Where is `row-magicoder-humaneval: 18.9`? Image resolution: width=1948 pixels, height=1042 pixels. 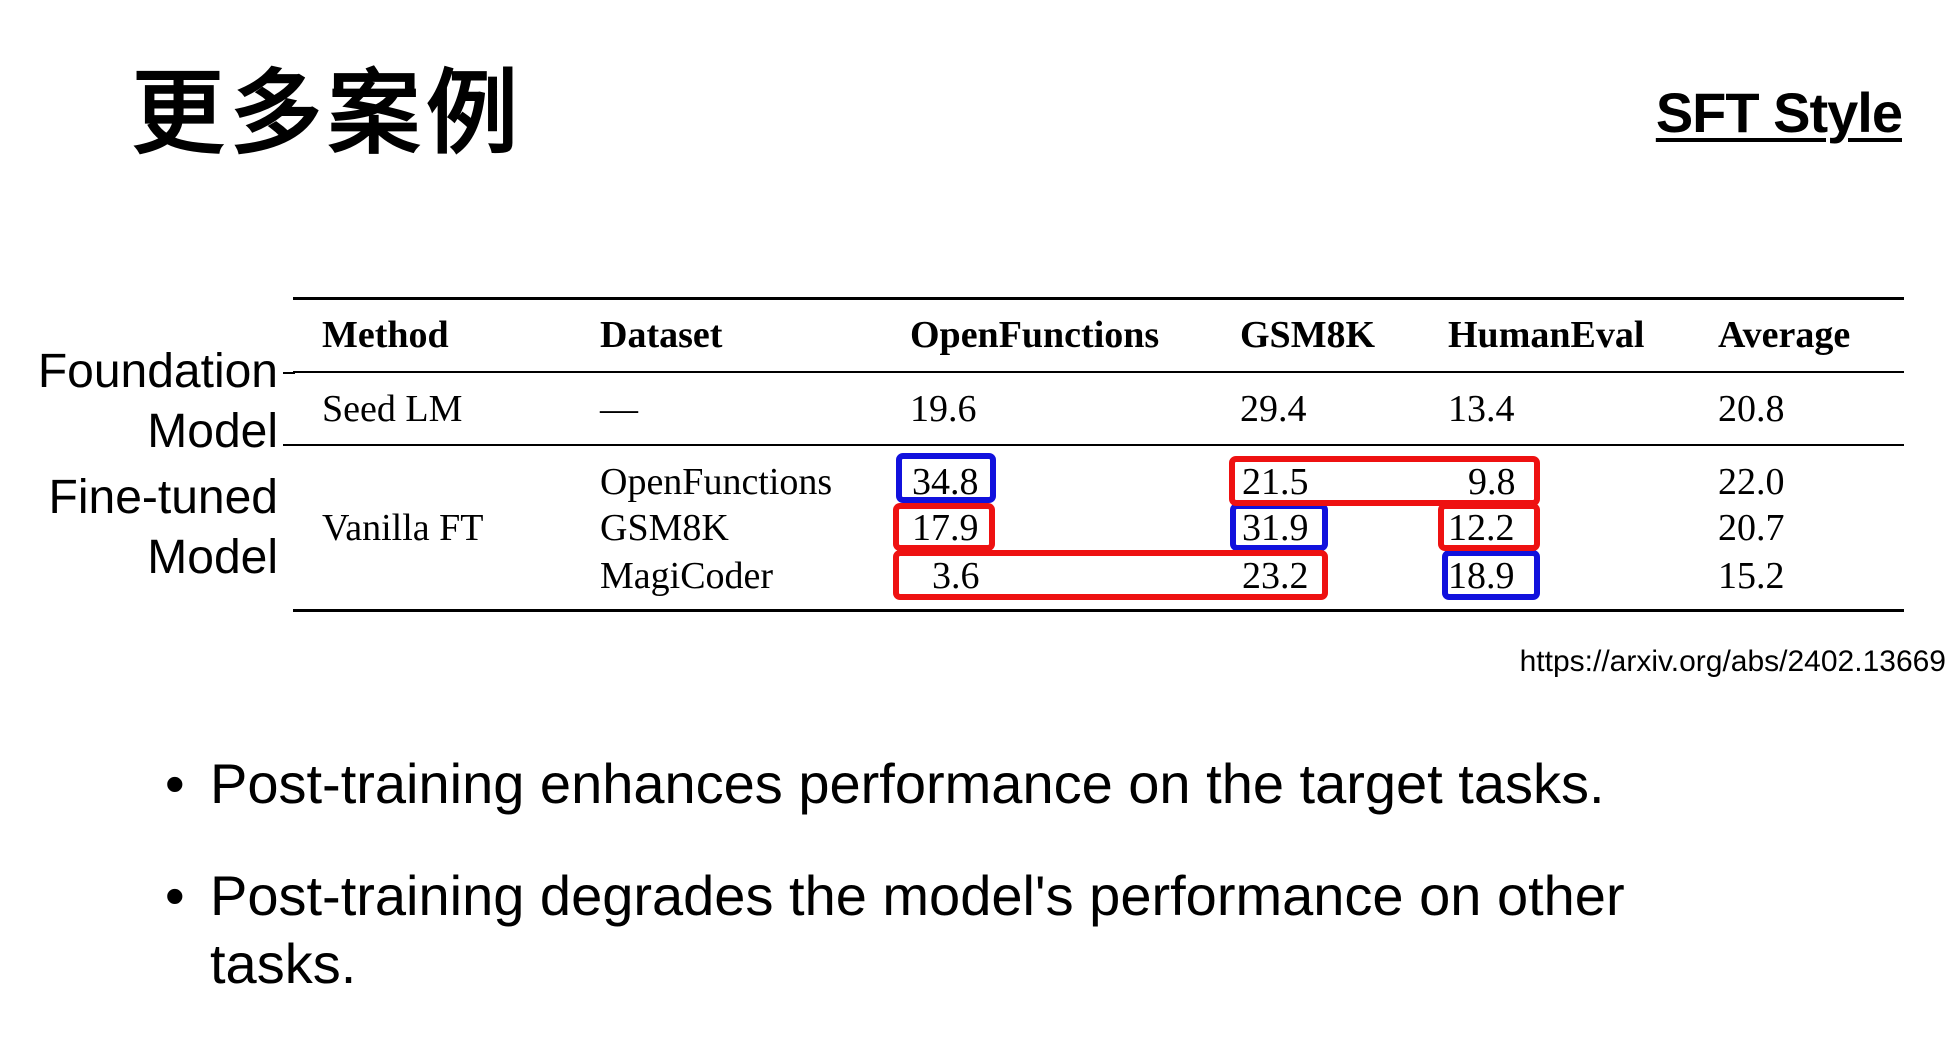
row-magicoder-humaneval: 18.9 is located at coordinates (1481, 576).